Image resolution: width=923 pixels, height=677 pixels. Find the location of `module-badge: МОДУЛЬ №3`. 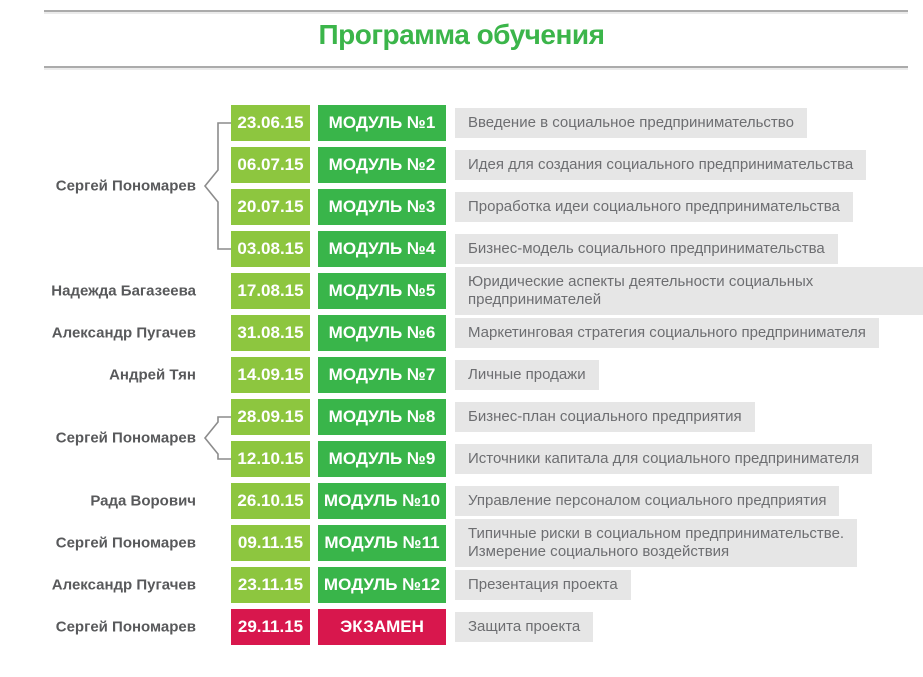

module-badge: МОДУЛЬ №3 is located at coordinates (382, 207).